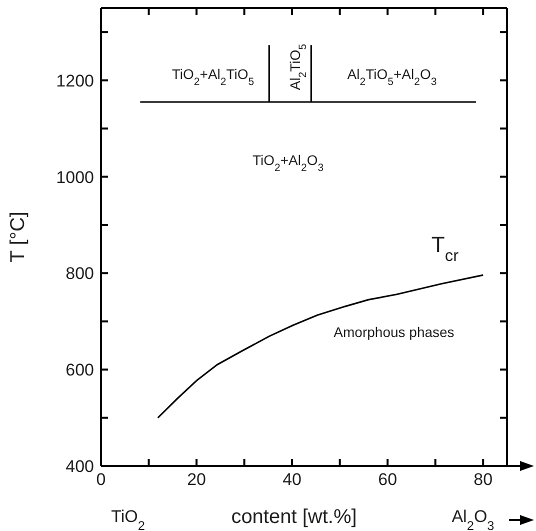 The image size is (536, 531). Describe the element at coordinates (294, 517) in the screenshot. I see `x-axis-title: content [wt.%]` at that location.